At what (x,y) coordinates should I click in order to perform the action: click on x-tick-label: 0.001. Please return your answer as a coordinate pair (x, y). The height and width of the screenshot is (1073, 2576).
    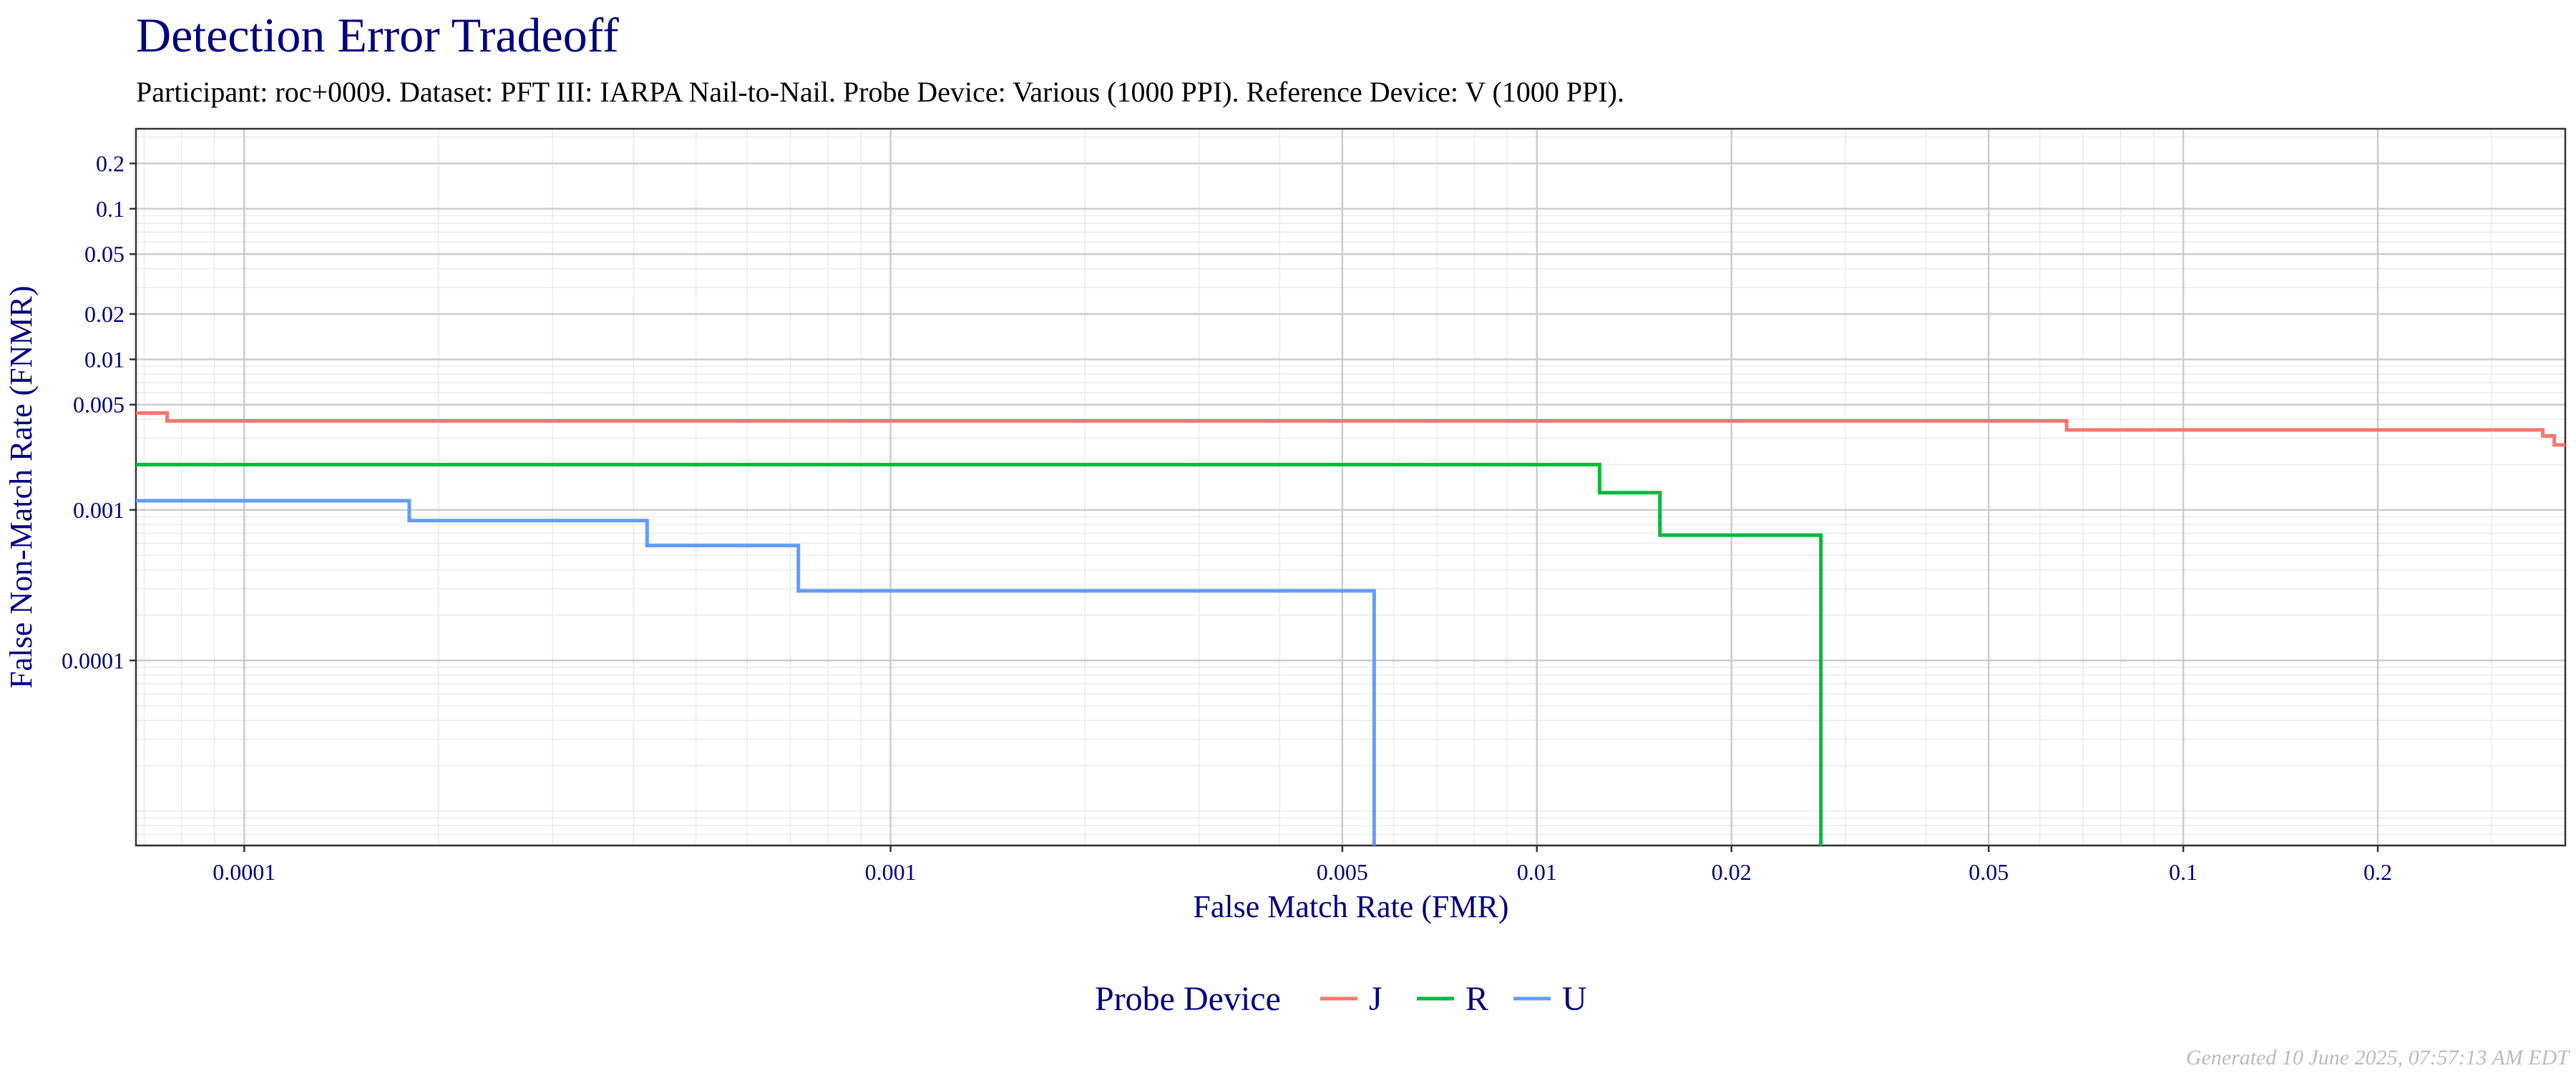
    Looking at the image, I should click on (891, 872).